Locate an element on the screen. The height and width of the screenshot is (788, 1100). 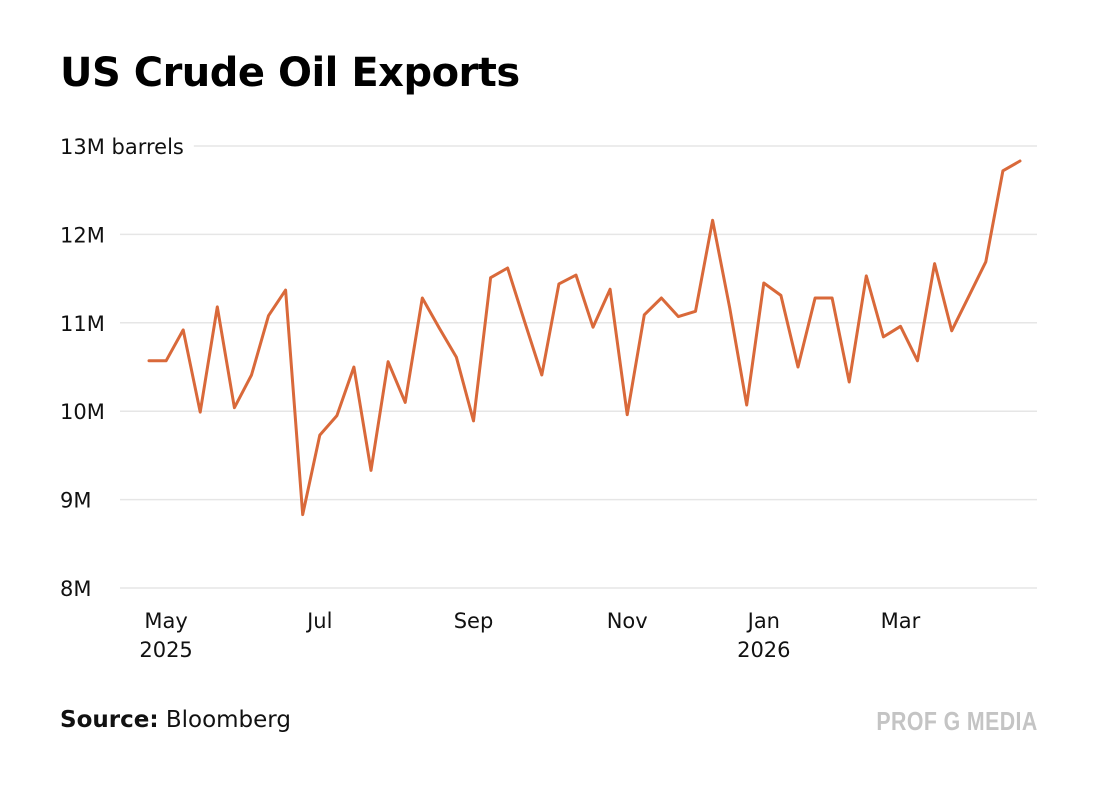
source: Source: Bloomberg is located at coordinates (175, 720).